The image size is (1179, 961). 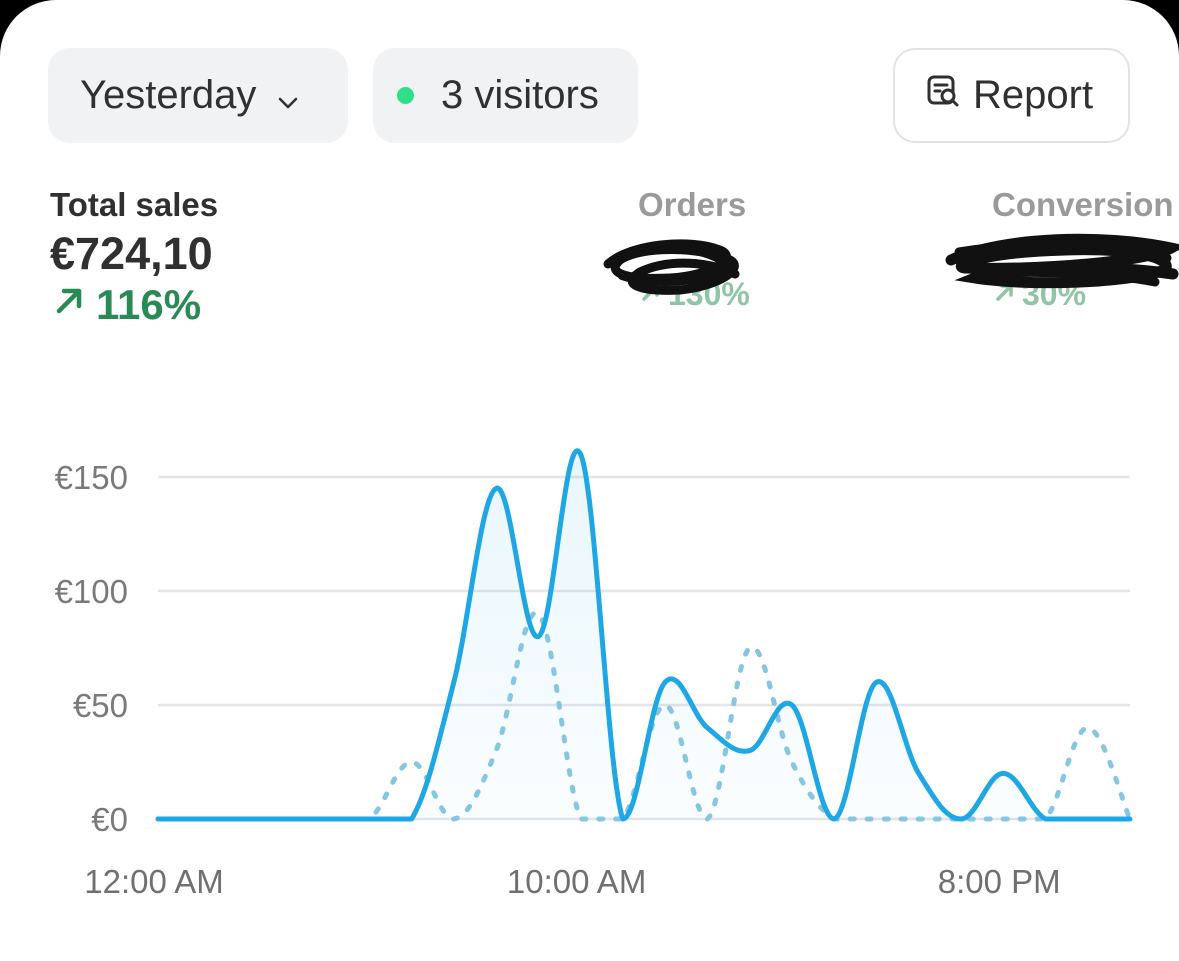 What do you see at coordinates (692, 204) in the screenshot?
I see `metric-label: Orders` at bounding box center [692, 204].